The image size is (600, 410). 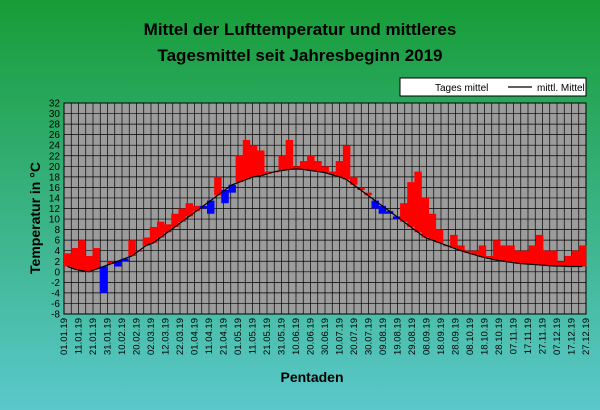 What do you see at coordinates (55, 293) in the screenshot?
I see `y-tick-label: -4` at bounding box center [55, 293].